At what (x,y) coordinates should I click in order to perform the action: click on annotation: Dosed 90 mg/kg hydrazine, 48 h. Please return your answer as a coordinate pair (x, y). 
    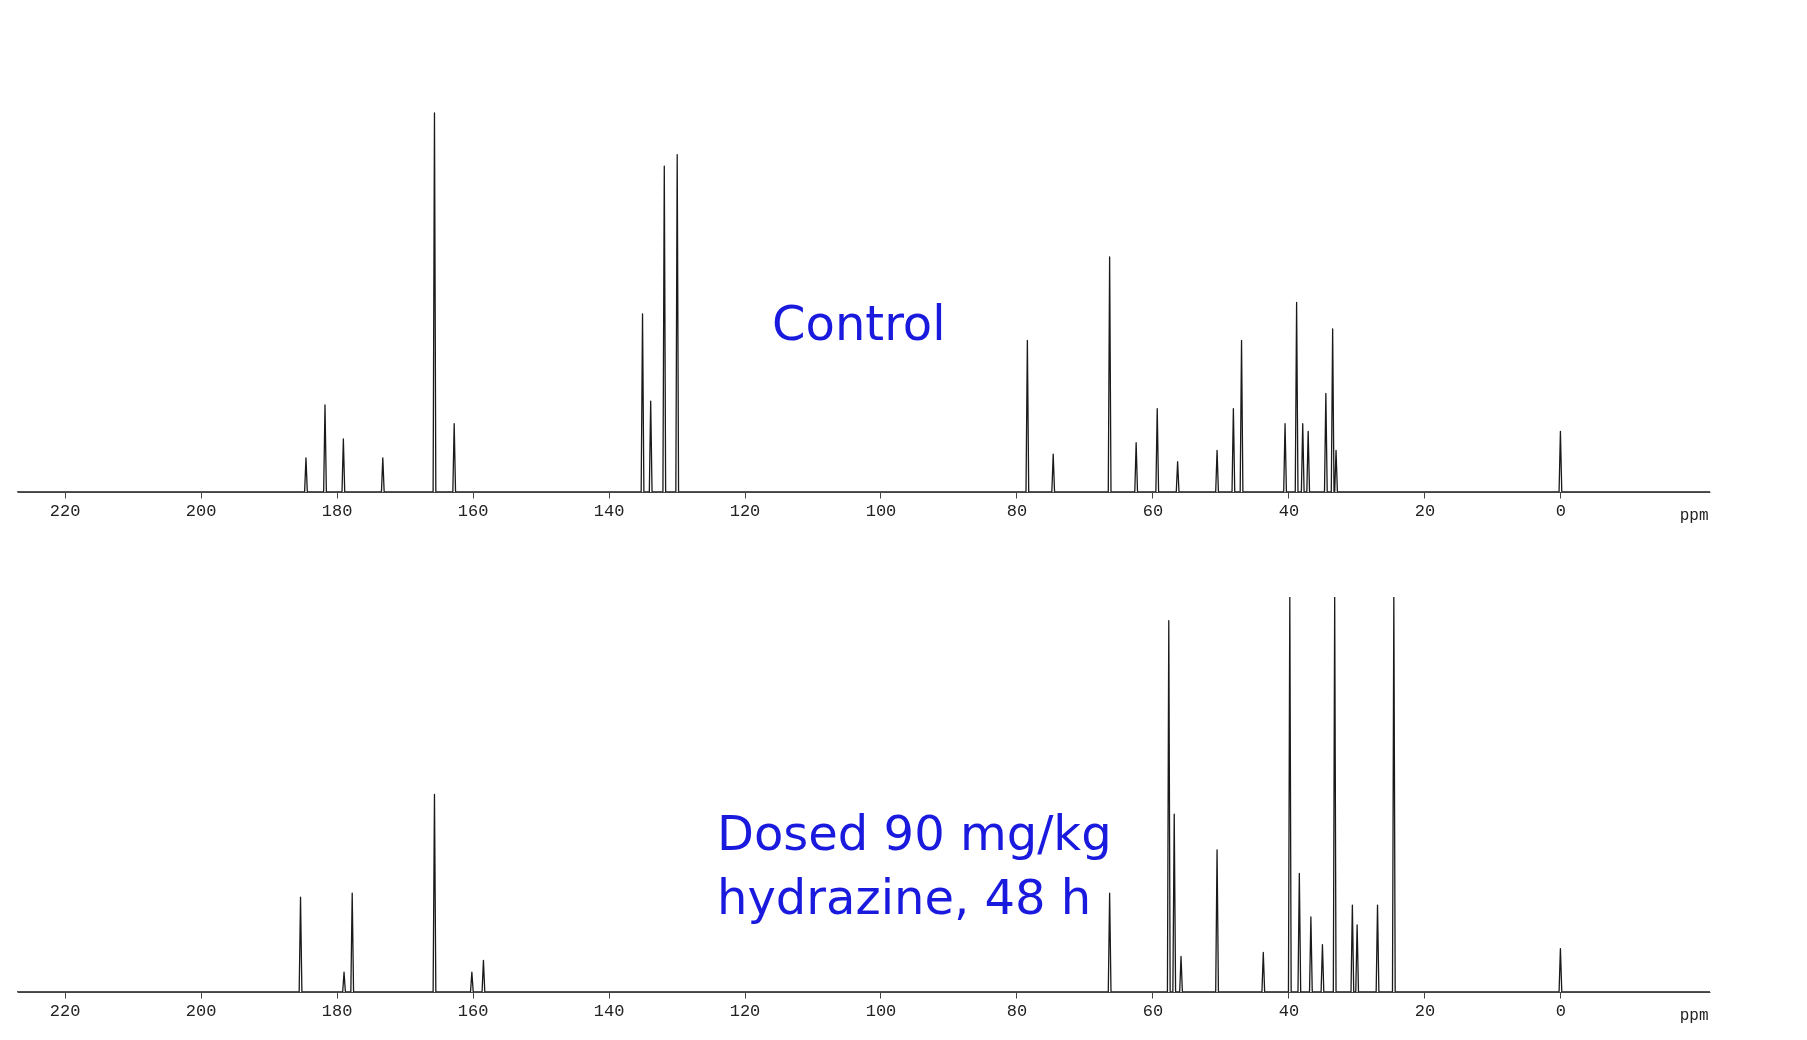
    Looking at the image, I should click on (914, 865).